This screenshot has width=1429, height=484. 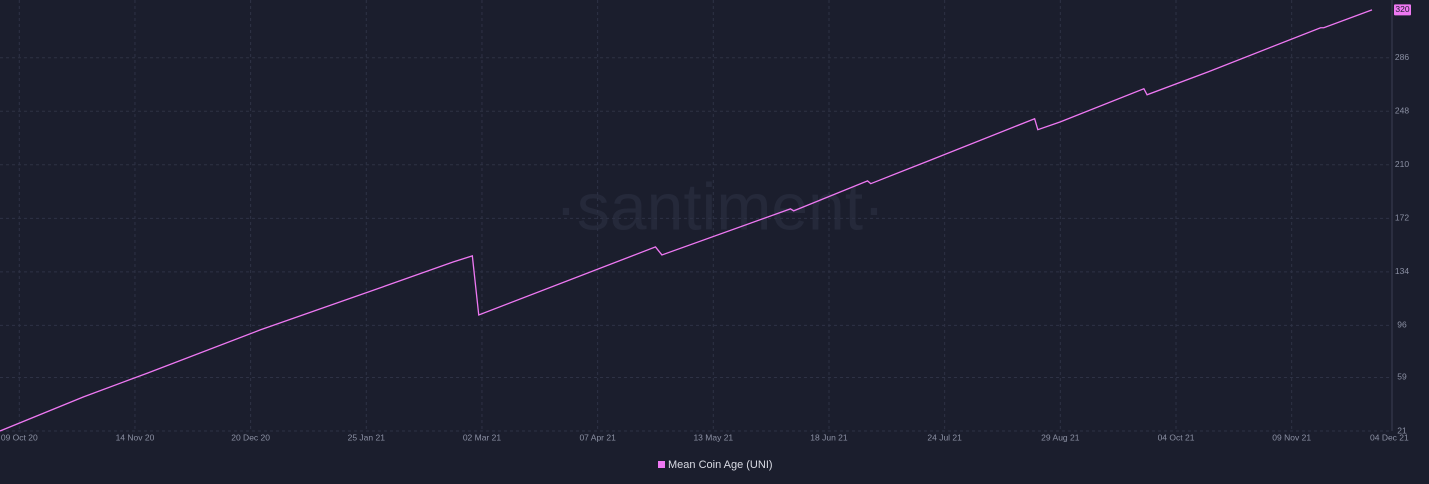 I want to click on x-tick-label: 07 Apr 21, so click(x=597, y=437).